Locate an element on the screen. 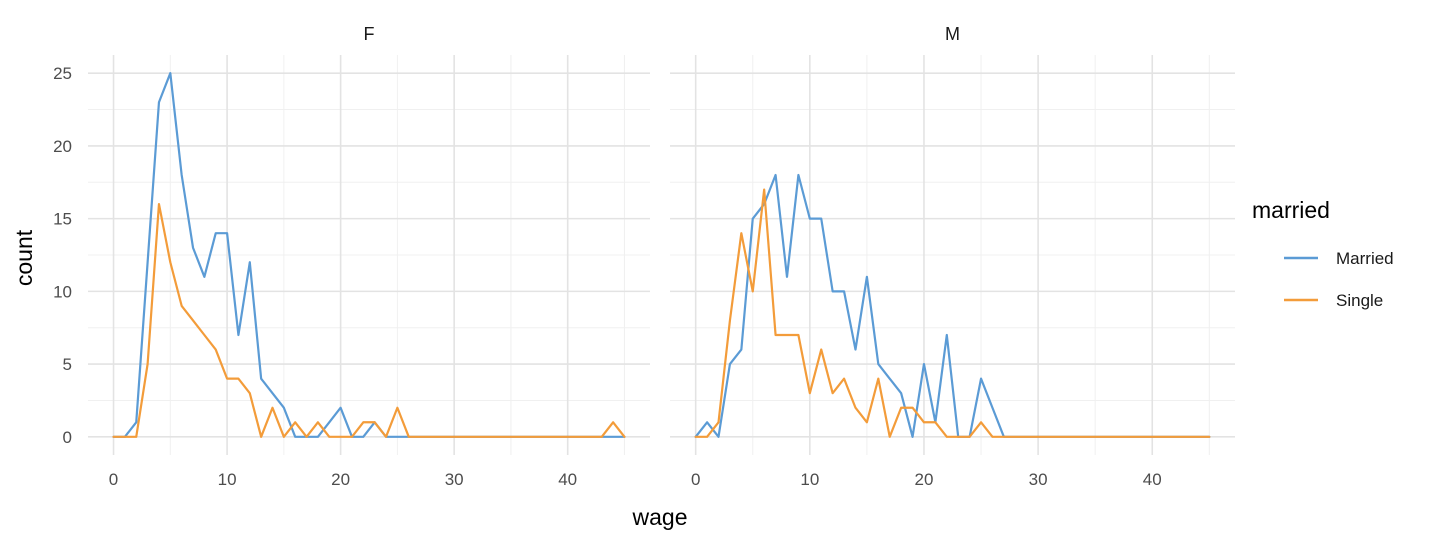 The height and width of the screenshot is (540, 1440). legend-item-married: Married is located at coordinates (1339, 258).